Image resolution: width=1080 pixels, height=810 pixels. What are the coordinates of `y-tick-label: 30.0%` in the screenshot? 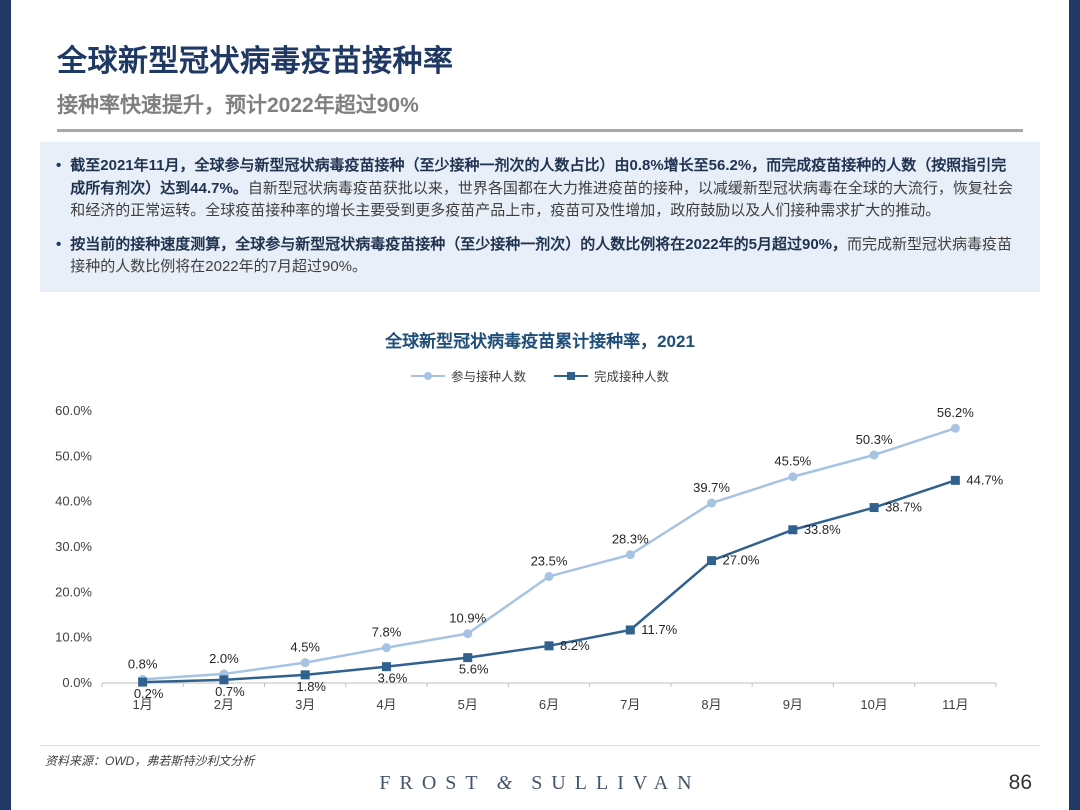 It's located at (73, 546).